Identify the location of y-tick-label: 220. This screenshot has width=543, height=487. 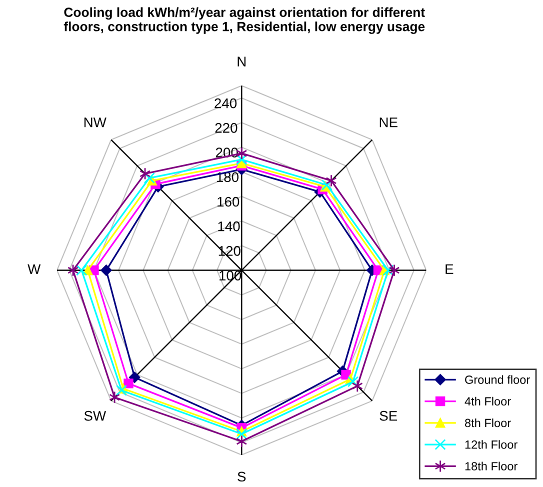
(226, 128).